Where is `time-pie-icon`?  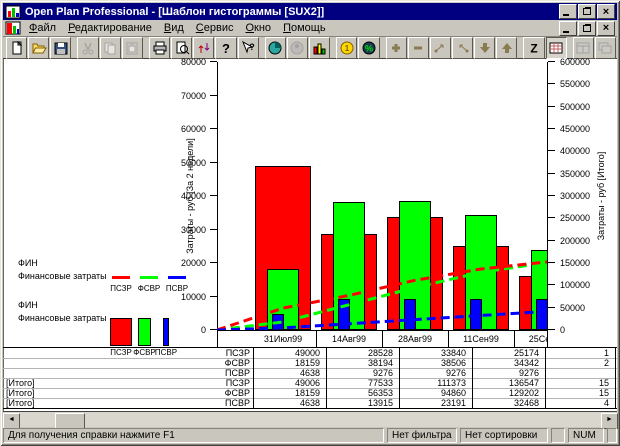 time-pie-icon is located at coordinates (275, 47).